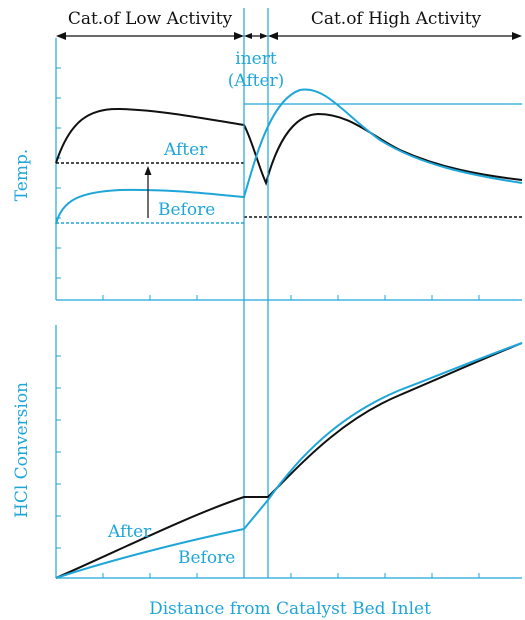 The image size is (525, 620). What do you see at coordinates (239, 36) in the screenshot?
I see `low-activity-arrow-right` at bounding box center [239, 36].